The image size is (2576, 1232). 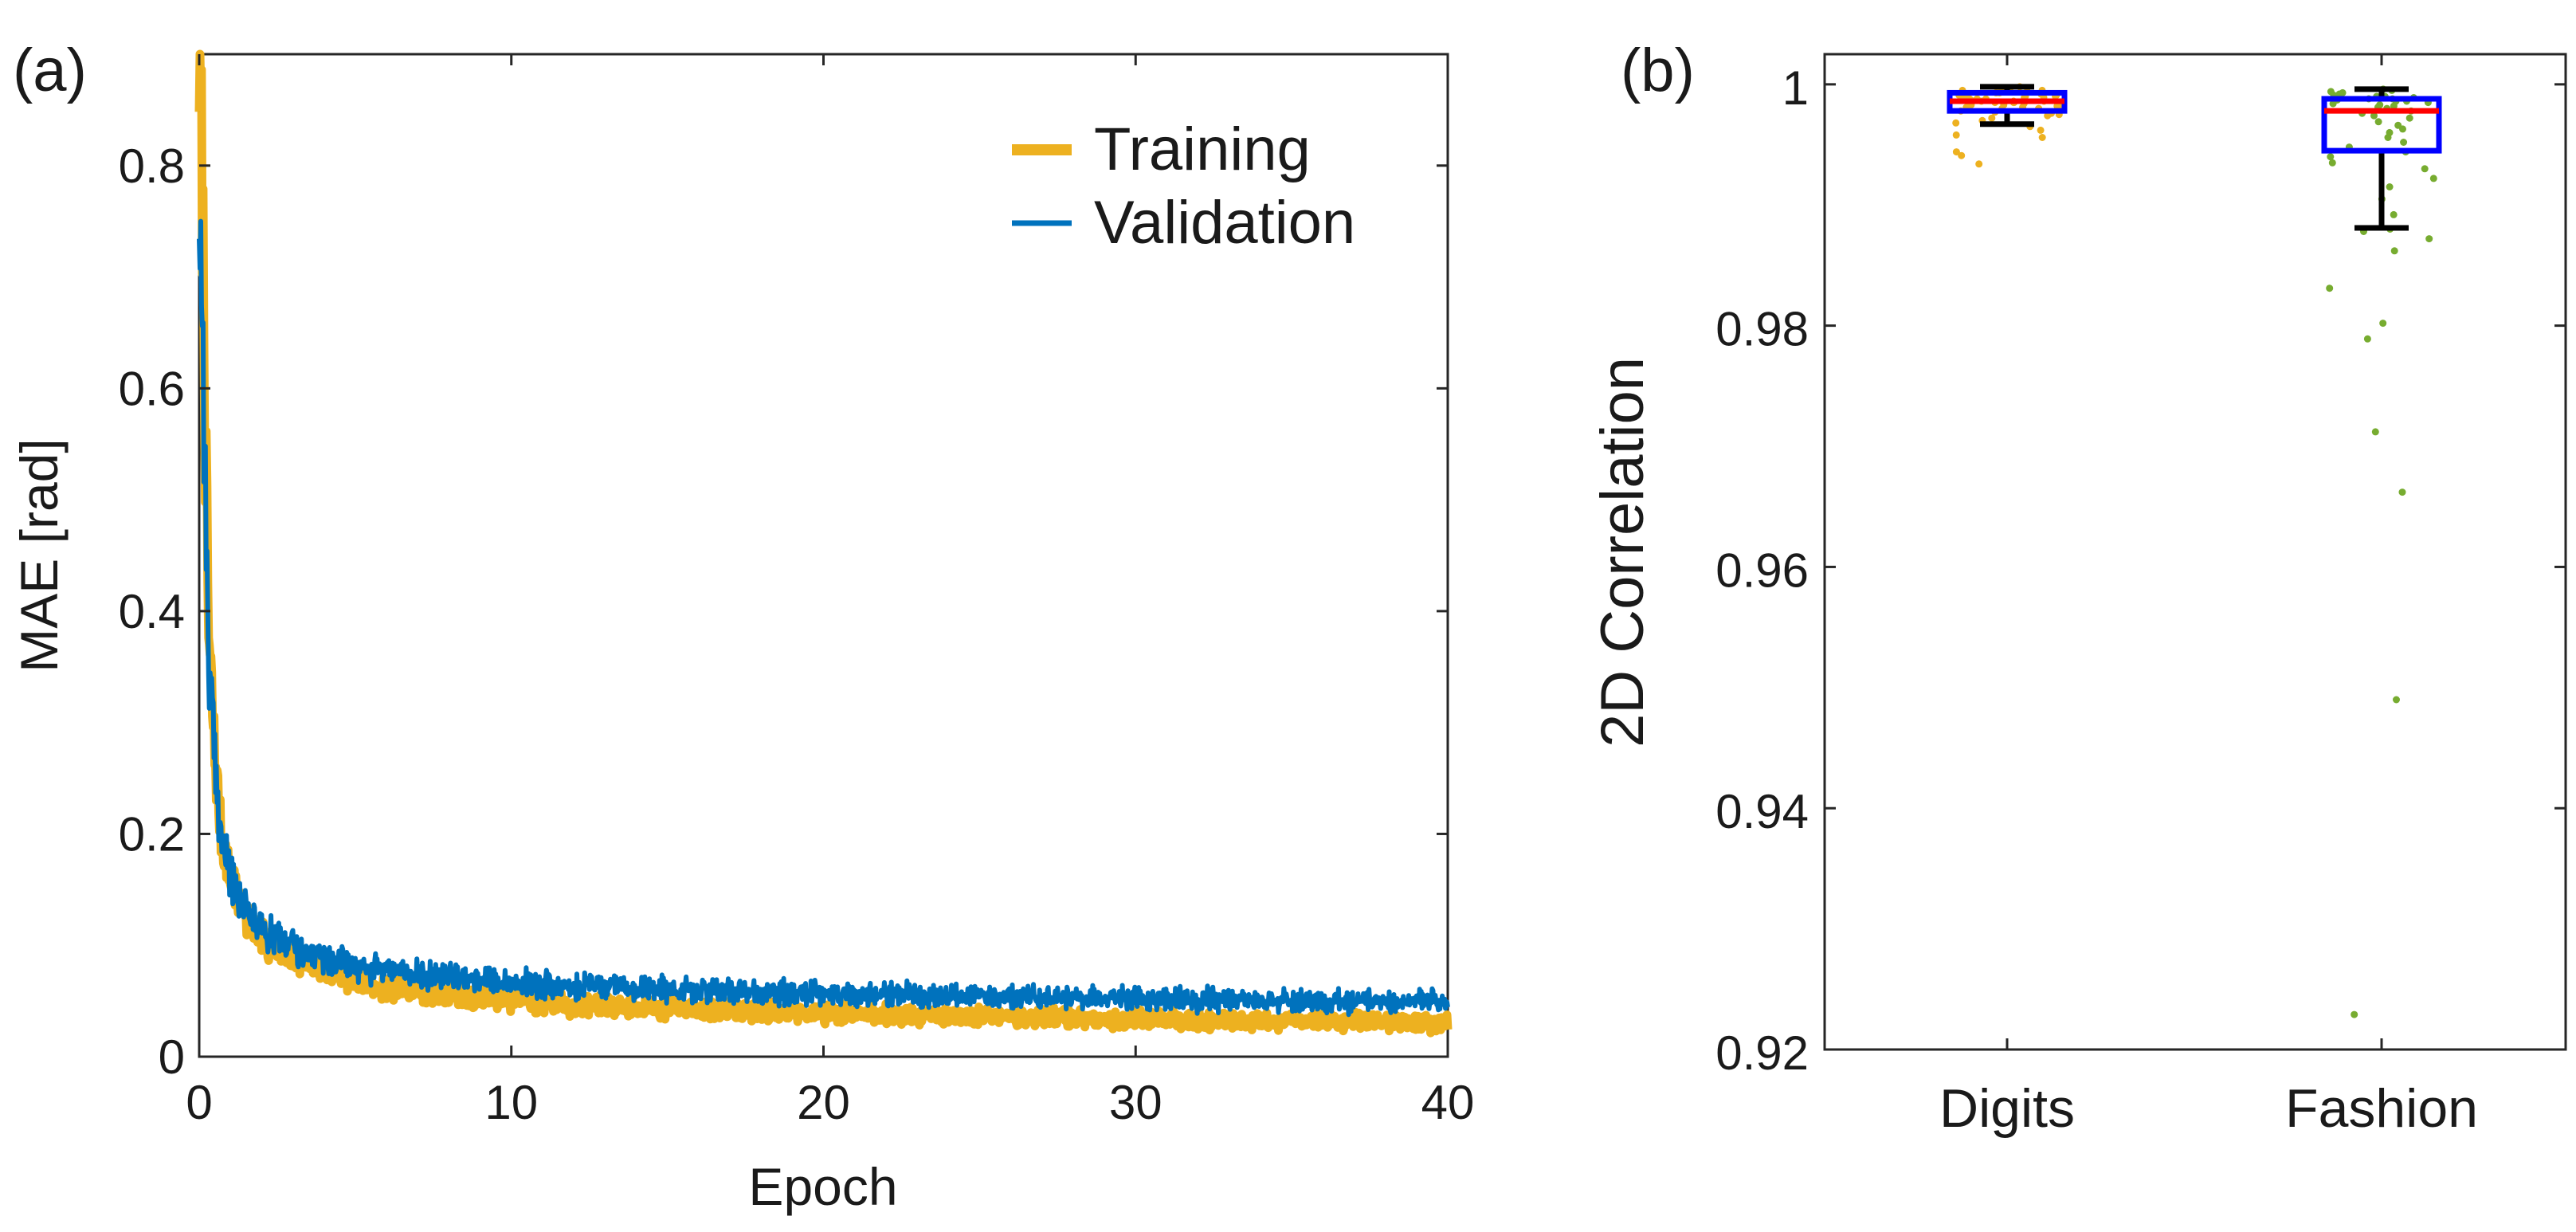 I want to click on panel-a-label: (a), so click(x=50, y=70).